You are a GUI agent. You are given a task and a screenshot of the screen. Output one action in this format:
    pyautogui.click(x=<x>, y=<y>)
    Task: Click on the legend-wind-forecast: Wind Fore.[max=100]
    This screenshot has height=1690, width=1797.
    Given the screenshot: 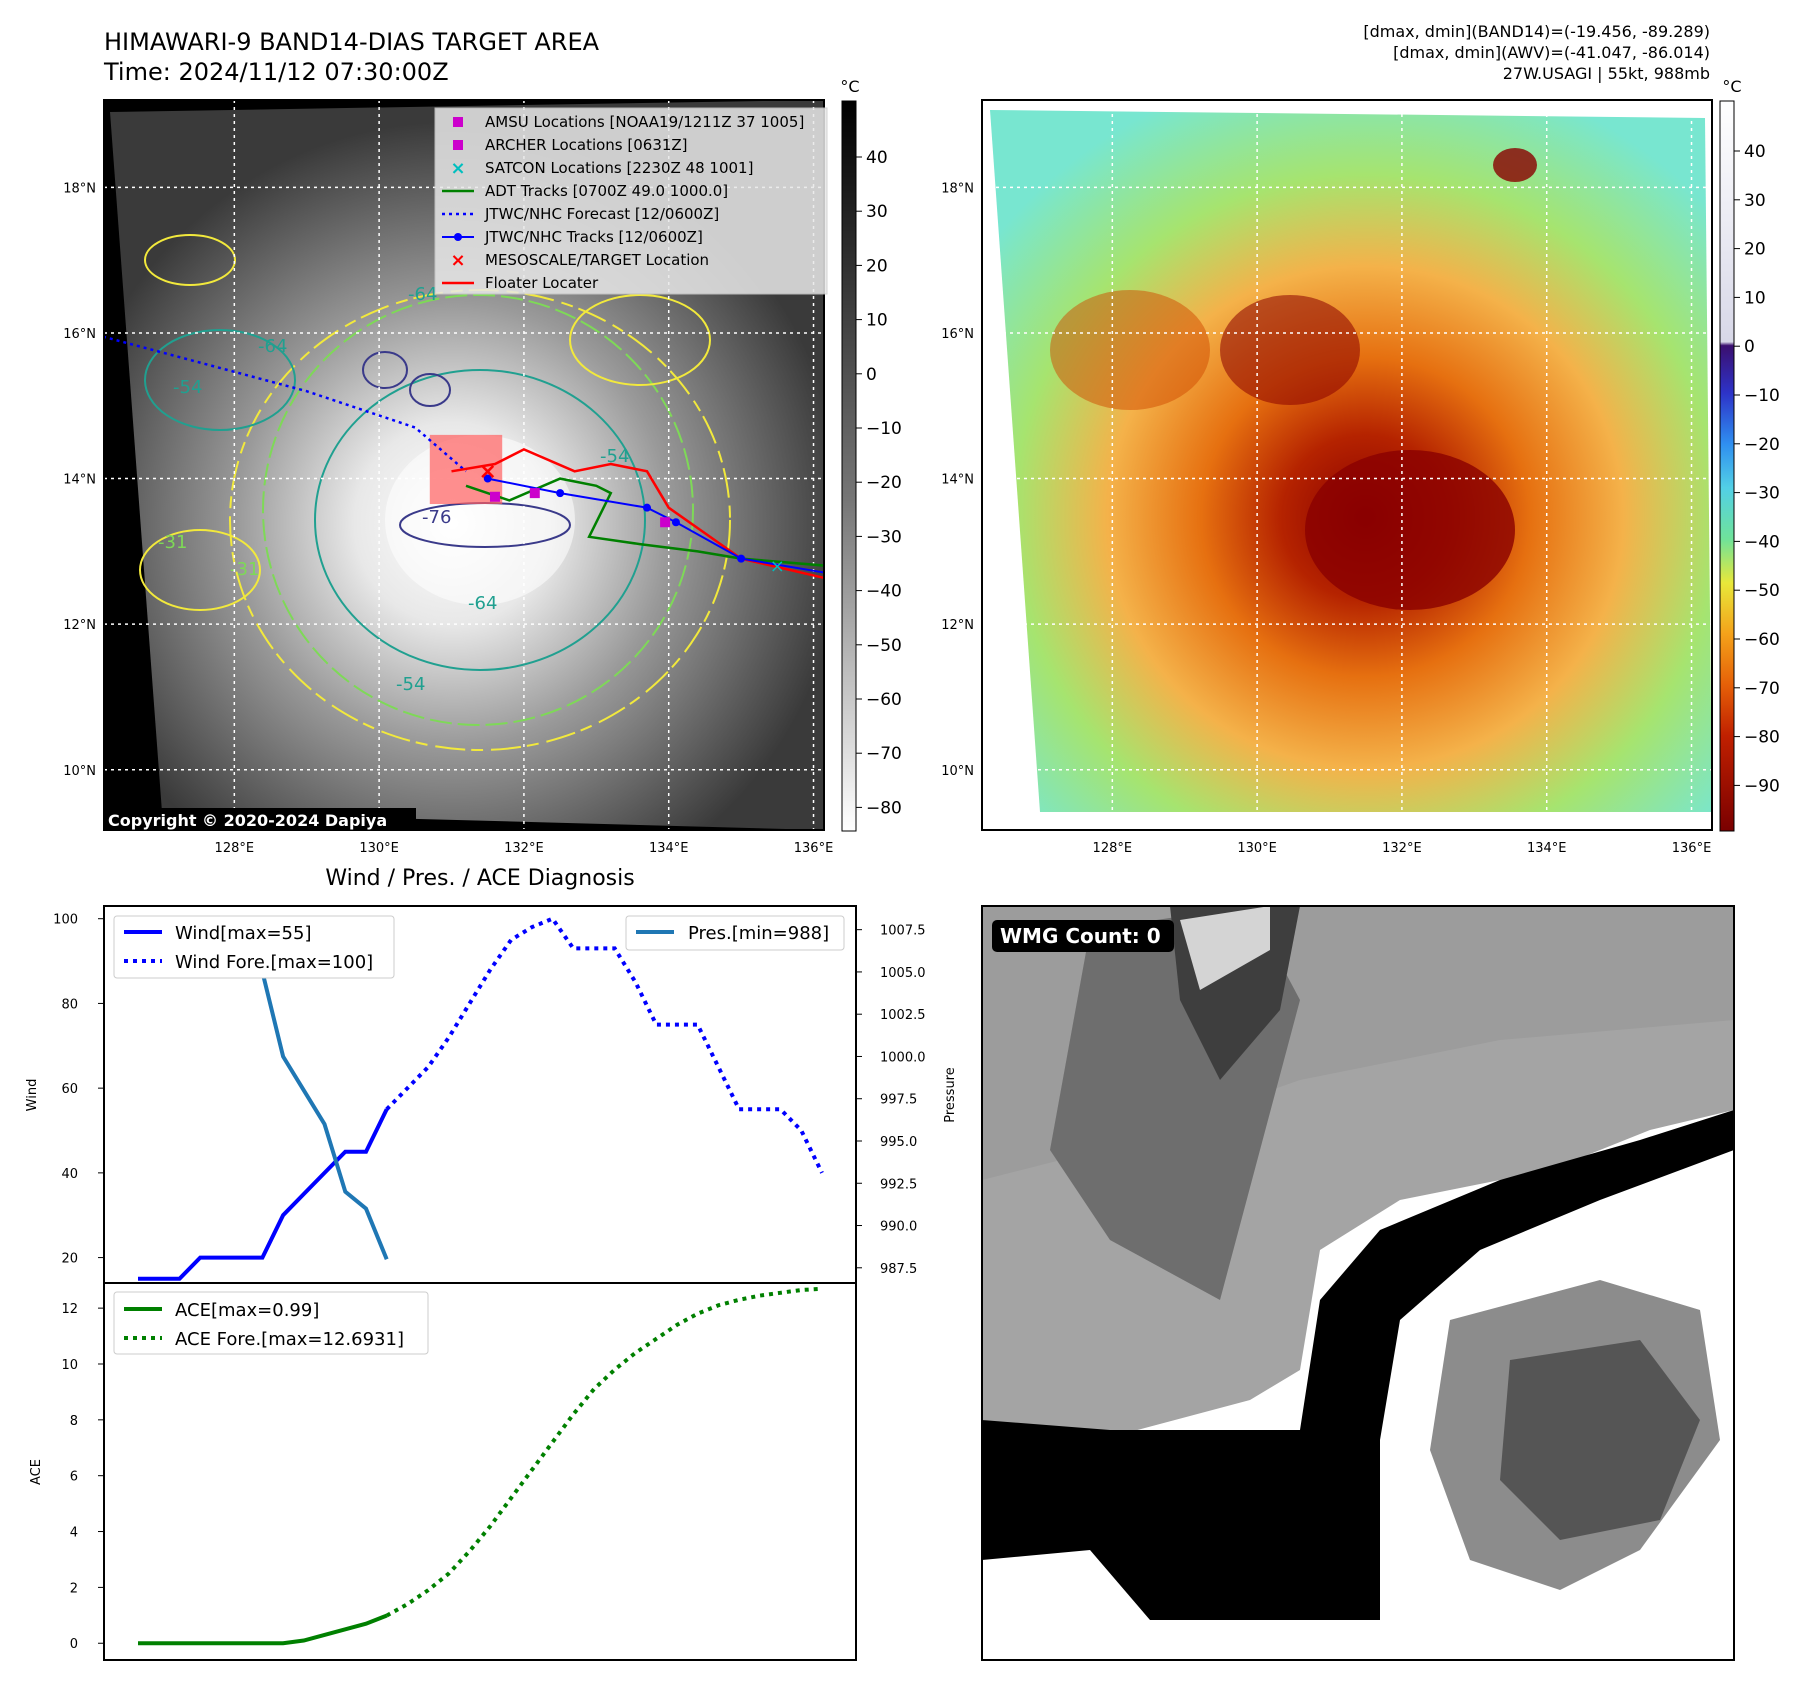 What is the action you would take?
    pyautogui.click(x=274, y=962)
    